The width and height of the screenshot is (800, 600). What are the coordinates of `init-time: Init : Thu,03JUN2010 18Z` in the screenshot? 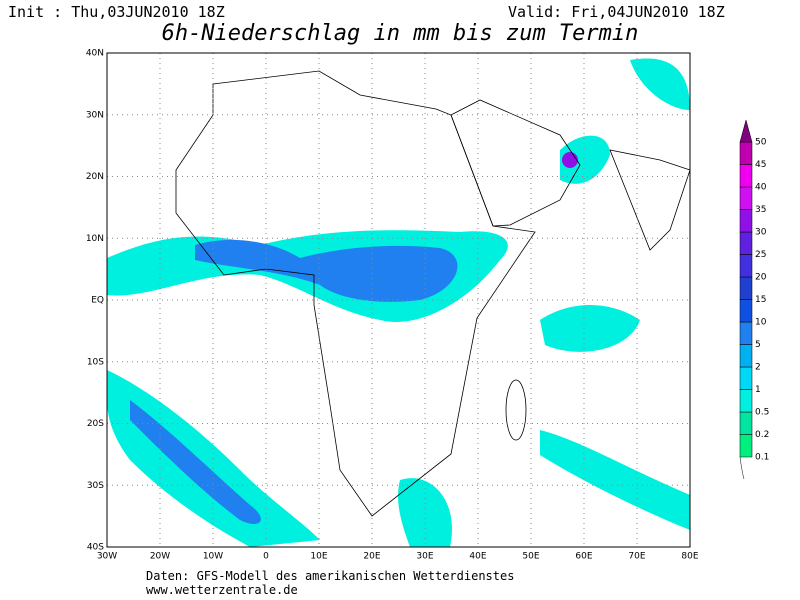 It's located at (116, 12).